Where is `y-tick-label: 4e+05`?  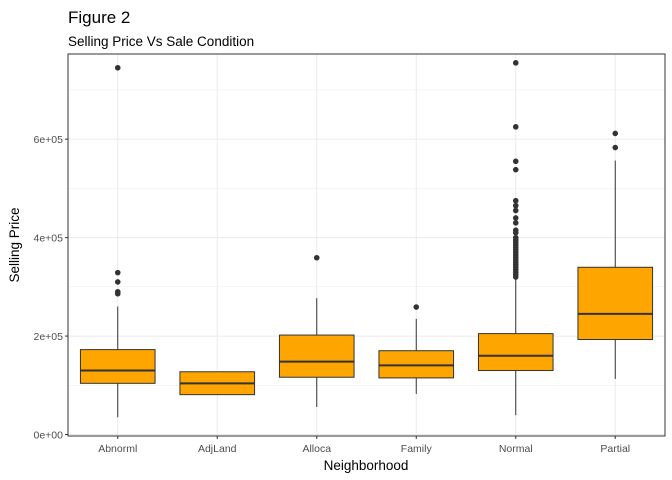 y-tick-label: 4e+05 is located at coordinates (49, 239).